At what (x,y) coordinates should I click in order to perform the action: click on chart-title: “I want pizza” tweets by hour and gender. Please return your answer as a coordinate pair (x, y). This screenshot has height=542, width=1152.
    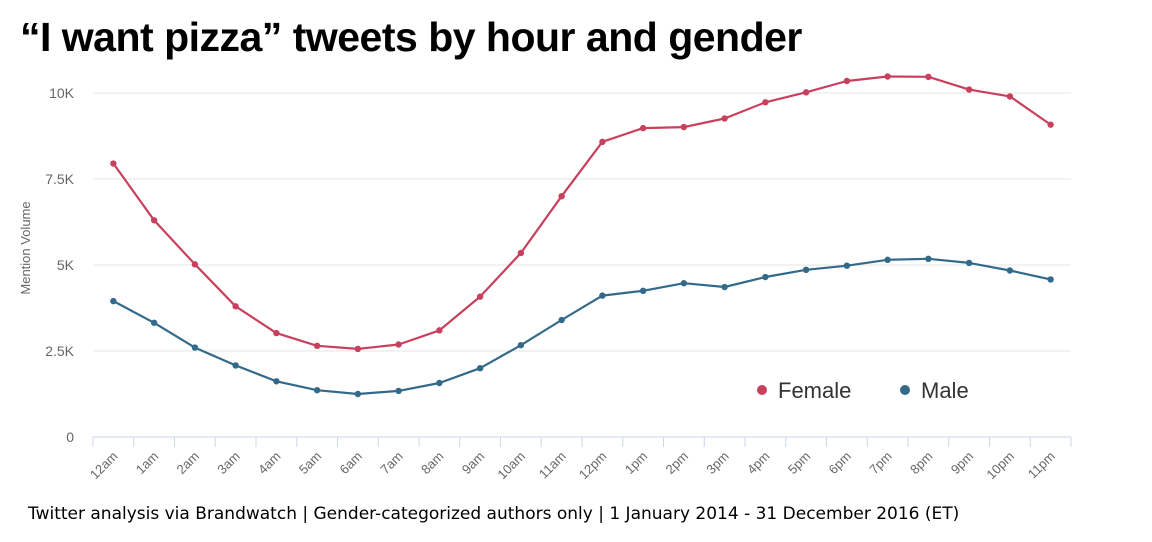
    Looking at the image, I should click on (411, 37).